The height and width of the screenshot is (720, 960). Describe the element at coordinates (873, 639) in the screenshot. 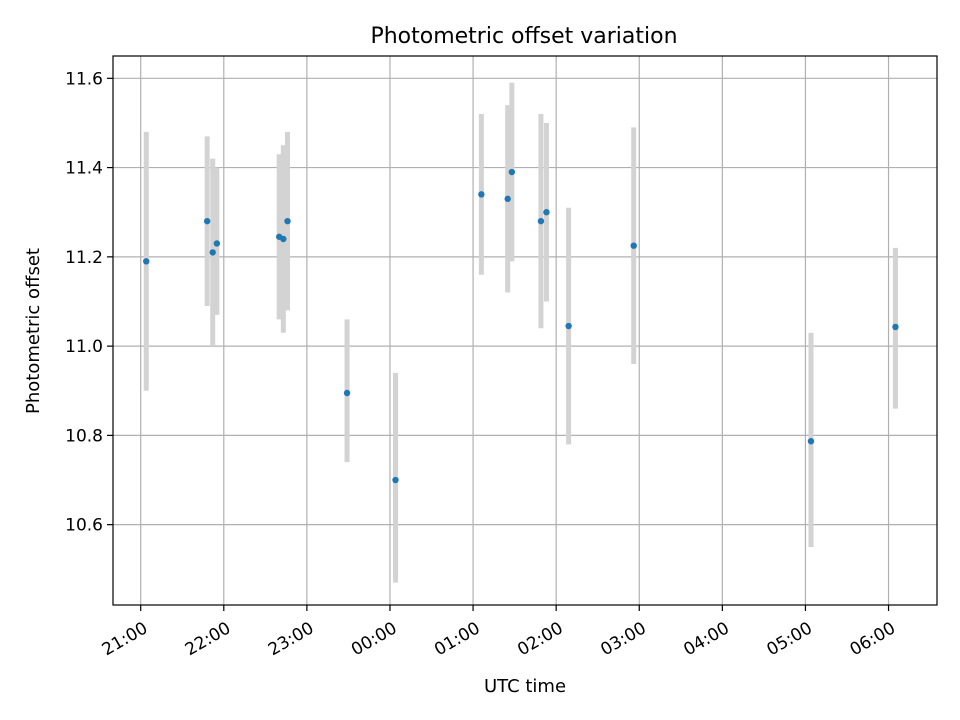

I see `x-tick-label: 06:00` at that location.